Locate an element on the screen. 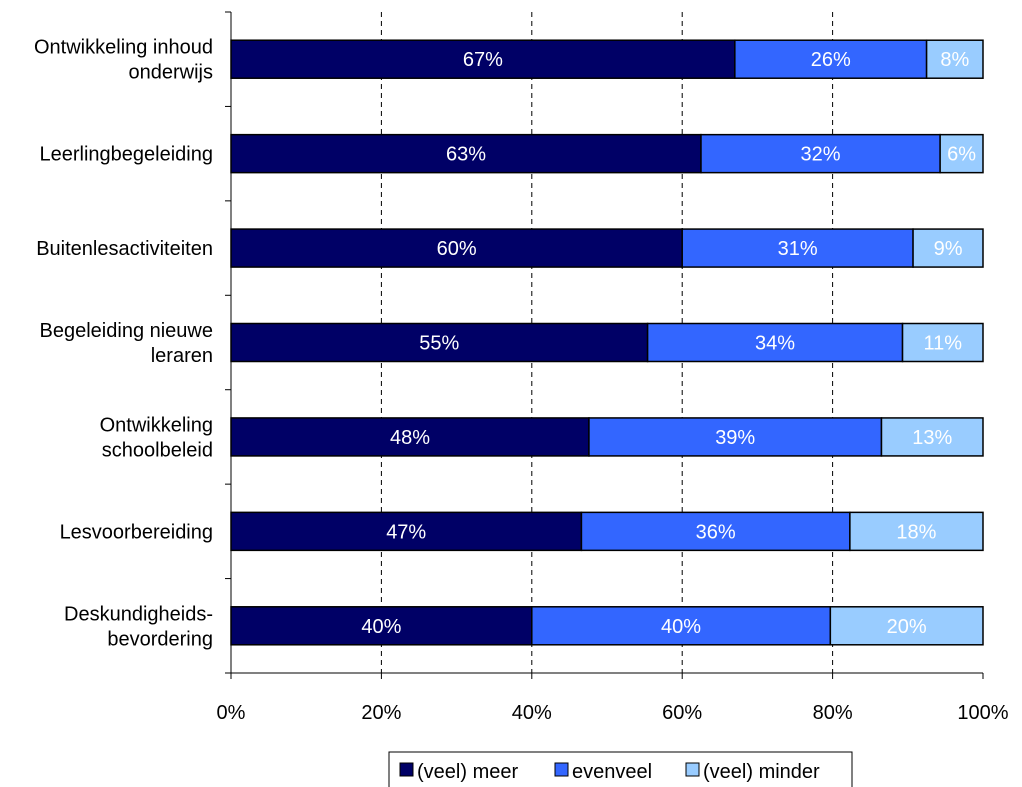 The image size is (1022, 787). category-label-line: Leerlingbegeleiding is located at coordinates (126, 155).